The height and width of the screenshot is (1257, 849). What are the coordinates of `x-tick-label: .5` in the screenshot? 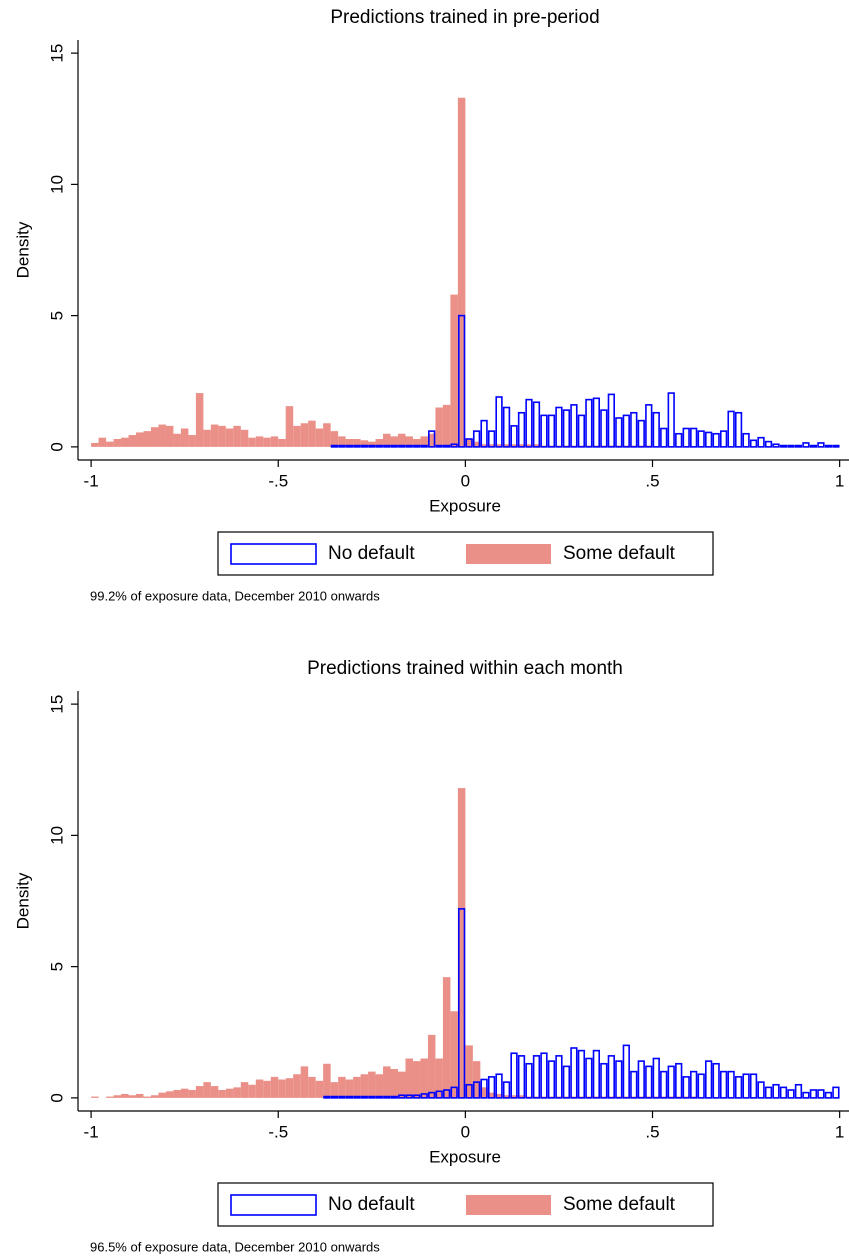 It's located at (652, 480).